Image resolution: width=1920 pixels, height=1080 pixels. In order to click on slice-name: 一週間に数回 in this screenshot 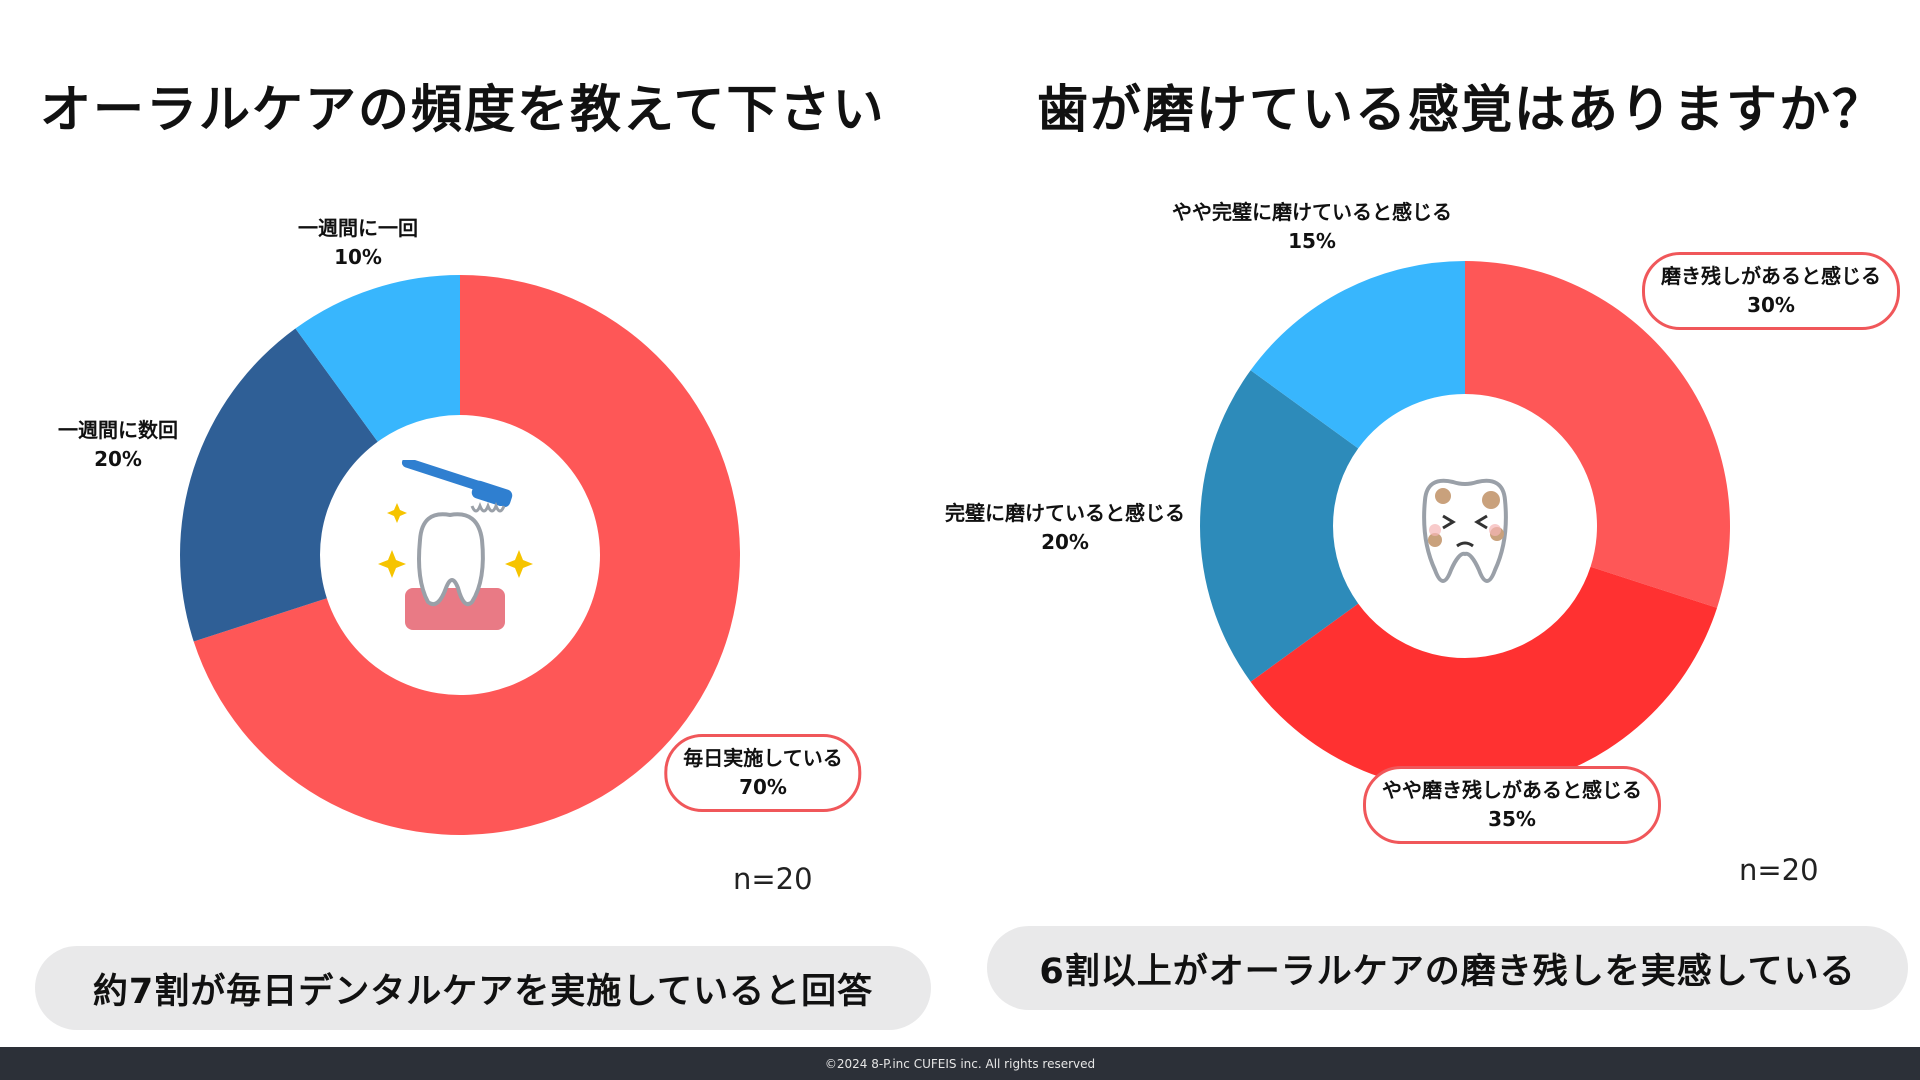, I will do `click(118, 430)`.